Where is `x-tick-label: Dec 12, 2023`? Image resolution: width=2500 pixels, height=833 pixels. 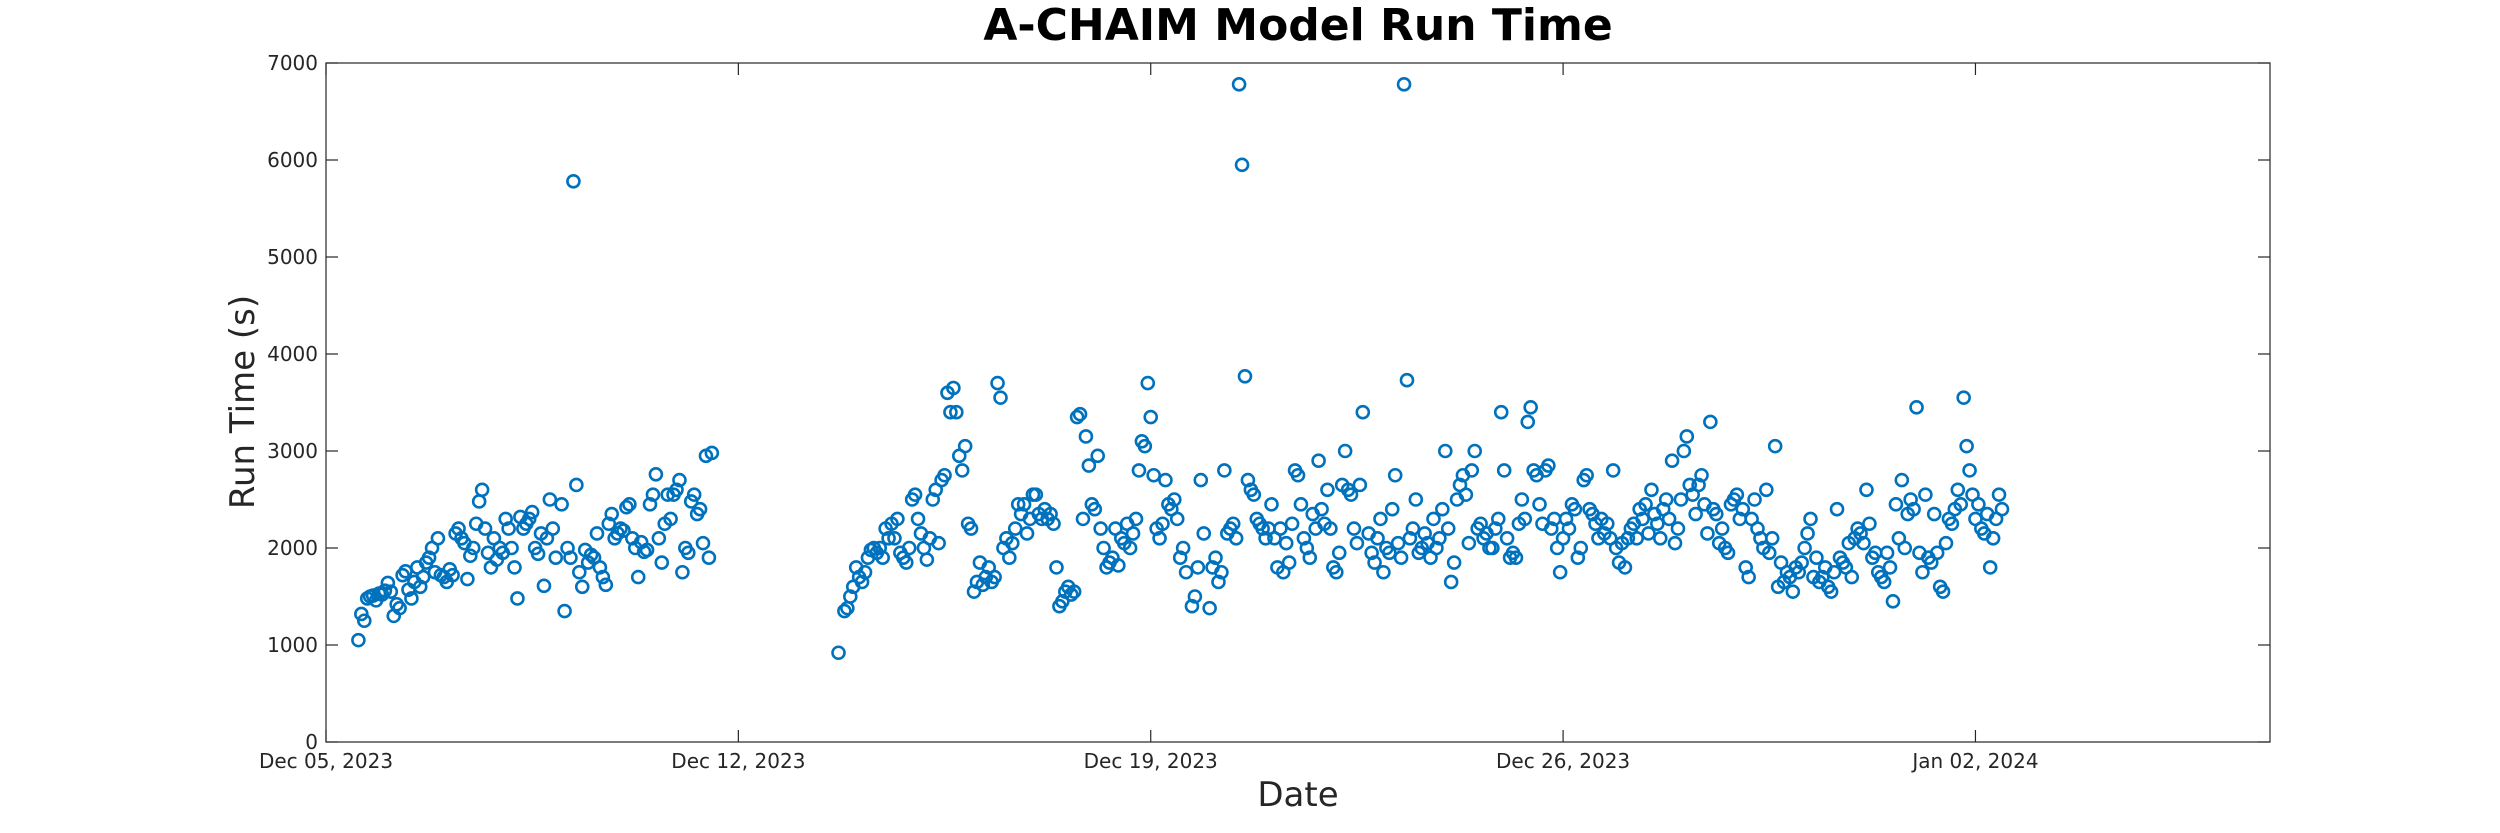
x-tick-label: Dec 12, 2023 is located at coordinates (738, 761).